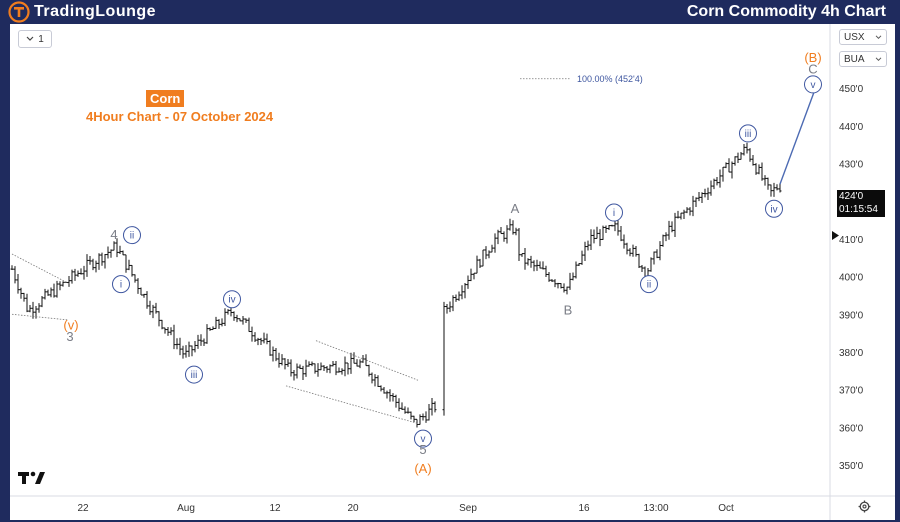 The image size is (900, 522). What do you see at coordinates (32, 478) in the screenshot?
I see `tradingview-logo-icon` at bounding box center [32, 478].